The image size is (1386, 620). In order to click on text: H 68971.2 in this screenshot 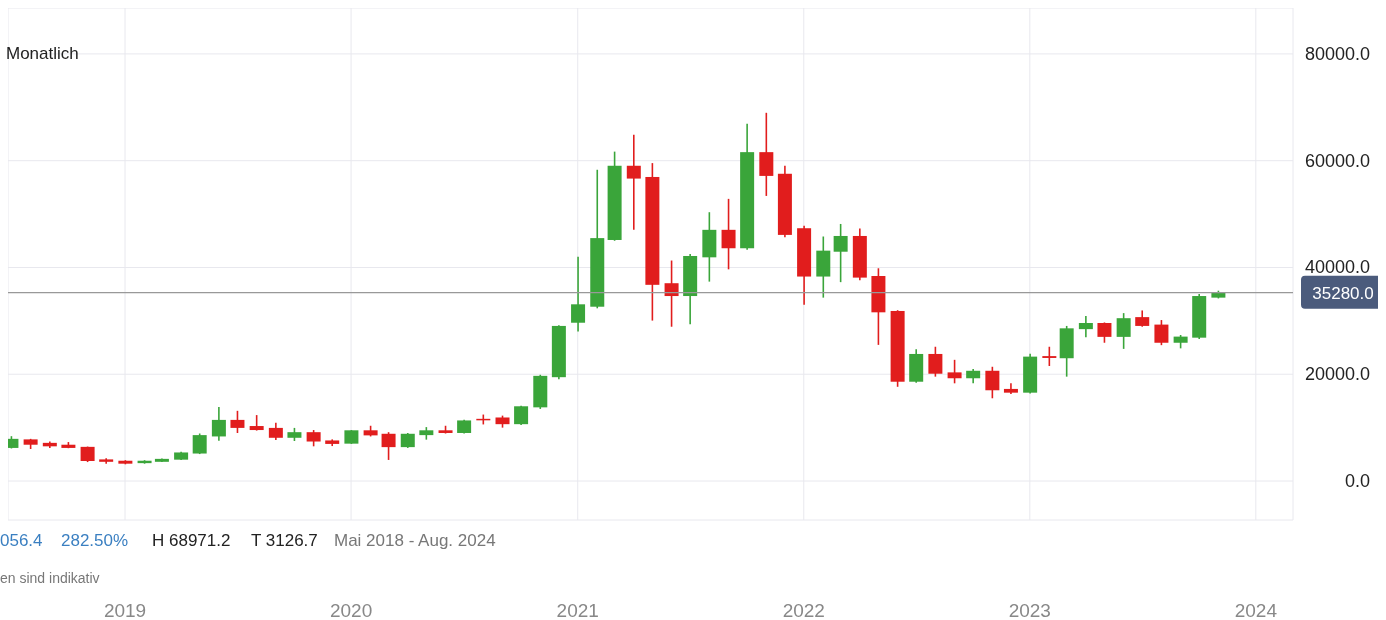, I will do `click(191, 541)`.